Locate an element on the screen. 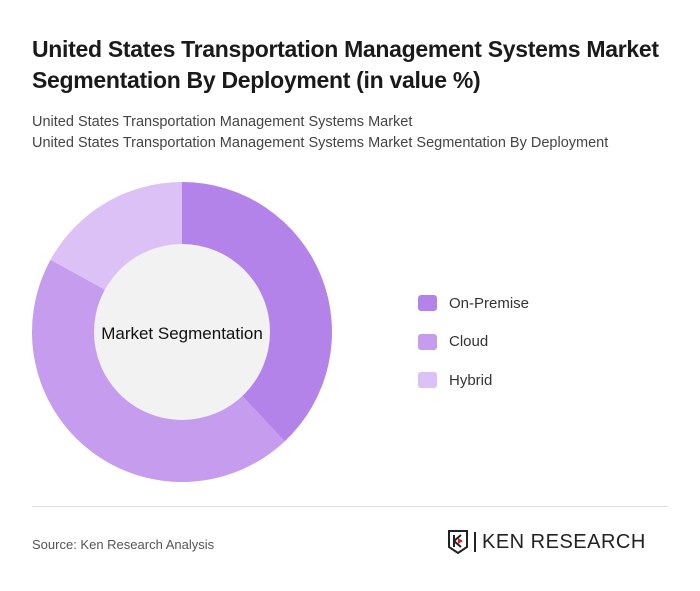 The height and width of the screenshot is (591, 700). legend: On-Premise Cloud Hybrid is located at coordinates (473, 342).